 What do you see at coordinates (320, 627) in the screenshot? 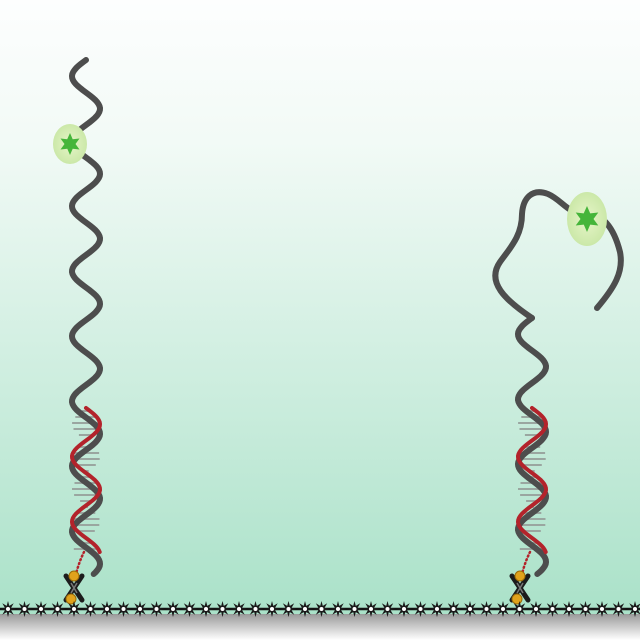
I see `surface-shadow` at bounding box center [320, 627].